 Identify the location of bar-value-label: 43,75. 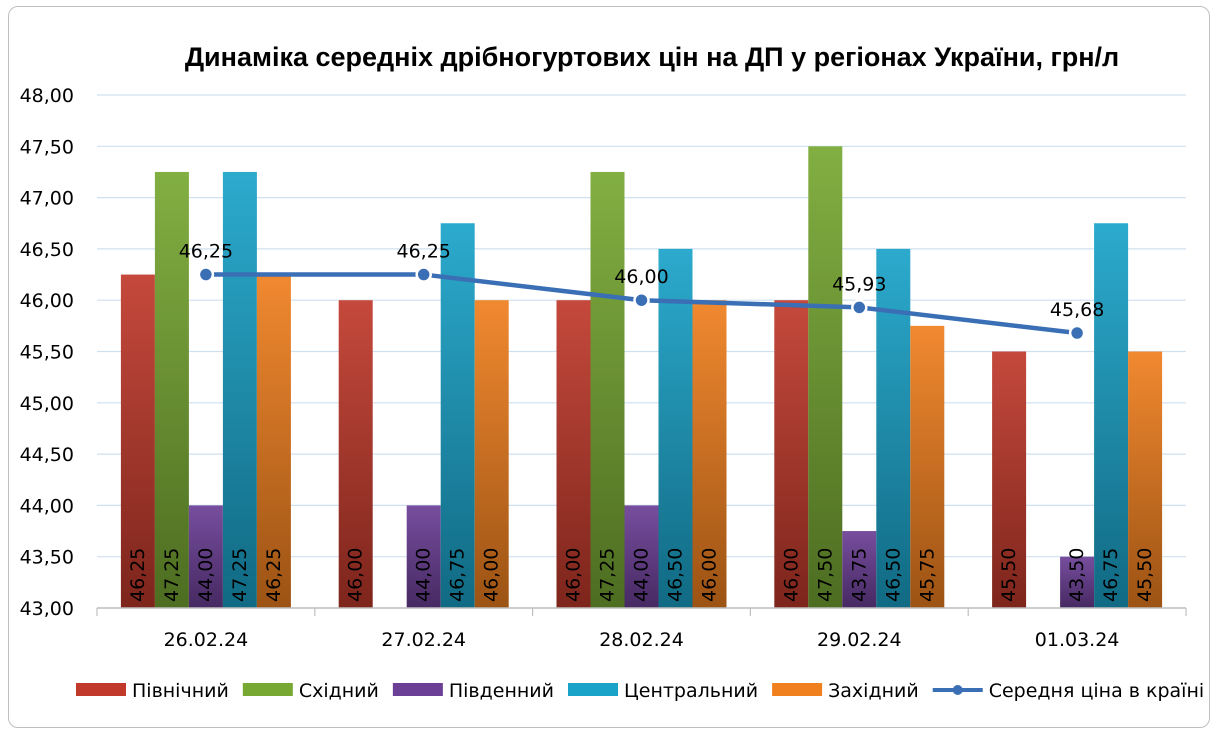
(859, 575).